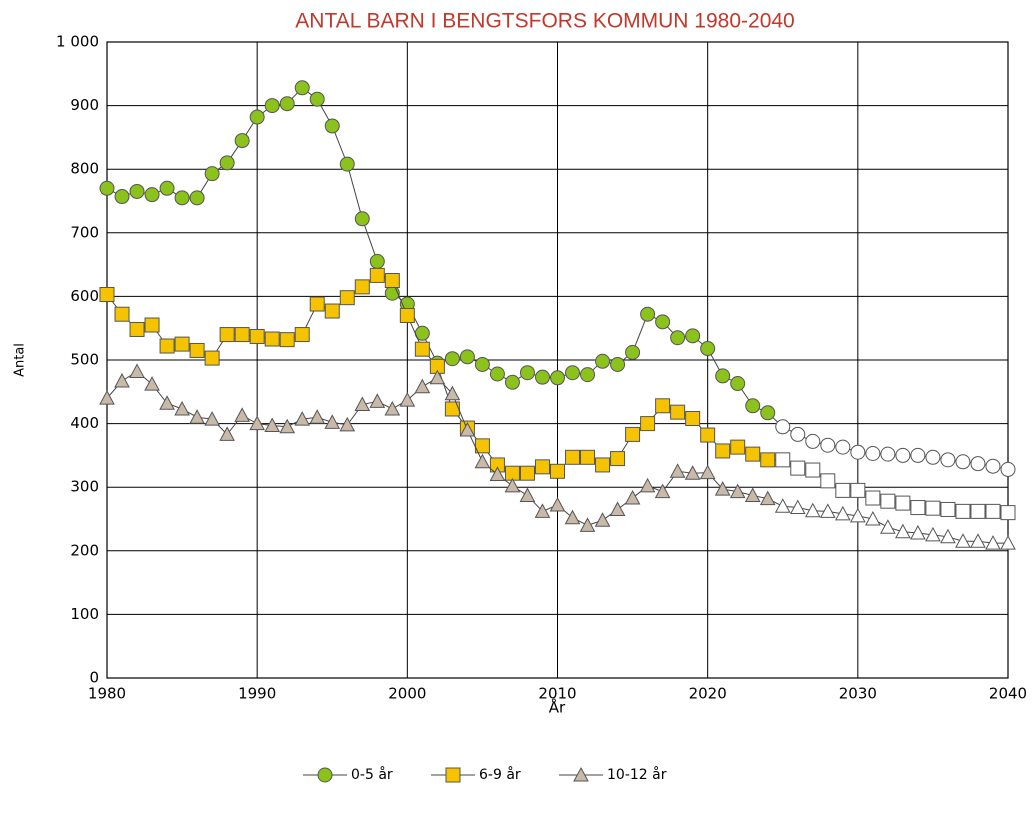 The height and width of the screenshot is (817, 1035). Describe the element at coordinates (557, 707) in the screenshot. I see `x-axis-label: År` at that location.